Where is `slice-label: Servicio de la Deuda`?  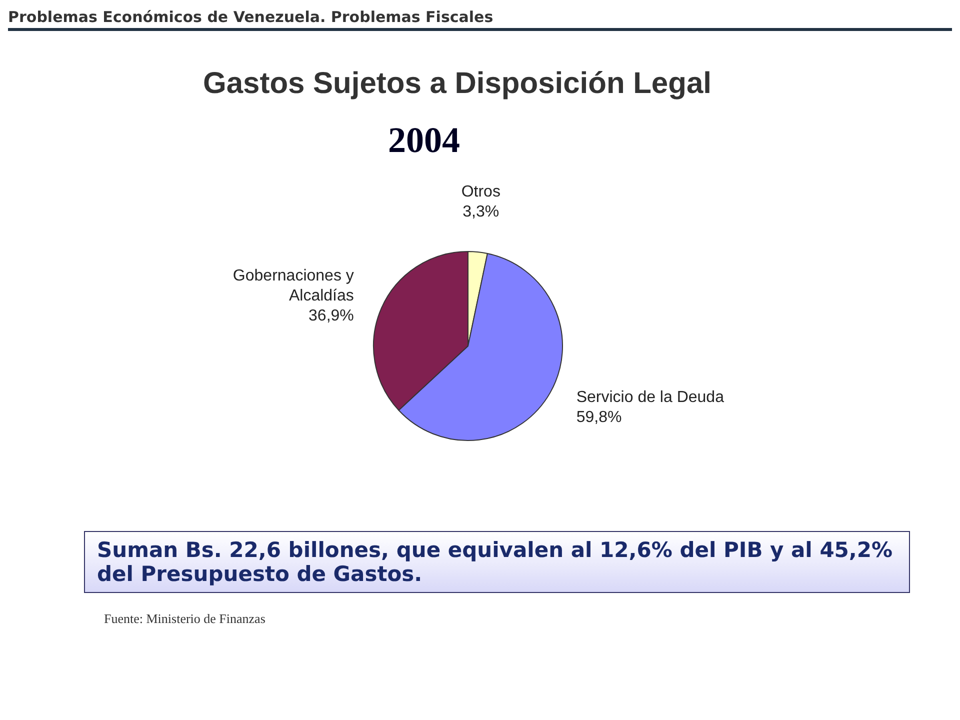
slice-label: Servicio de la Deuda is located at coordinates (650, 397).